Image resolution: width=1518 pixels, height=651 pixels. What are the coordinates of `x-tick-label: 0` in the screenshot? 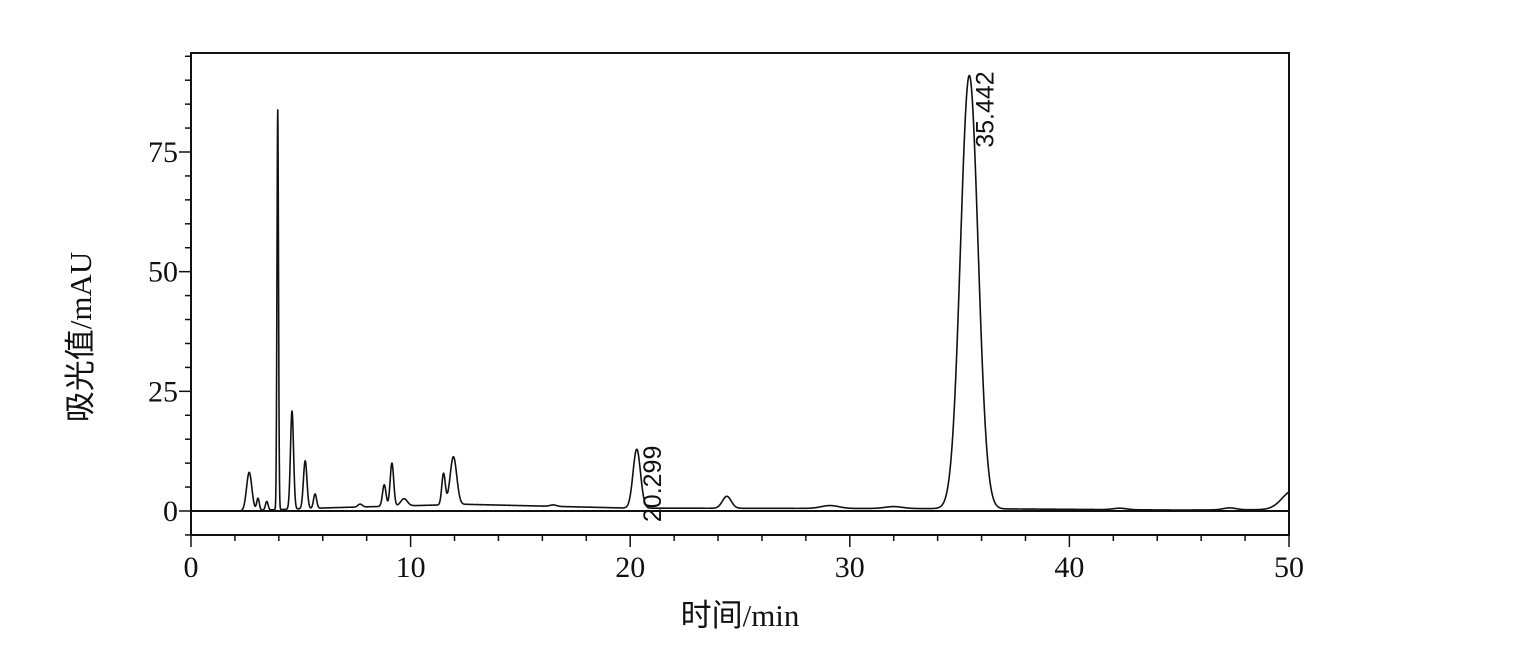 It's located at (191, 567).